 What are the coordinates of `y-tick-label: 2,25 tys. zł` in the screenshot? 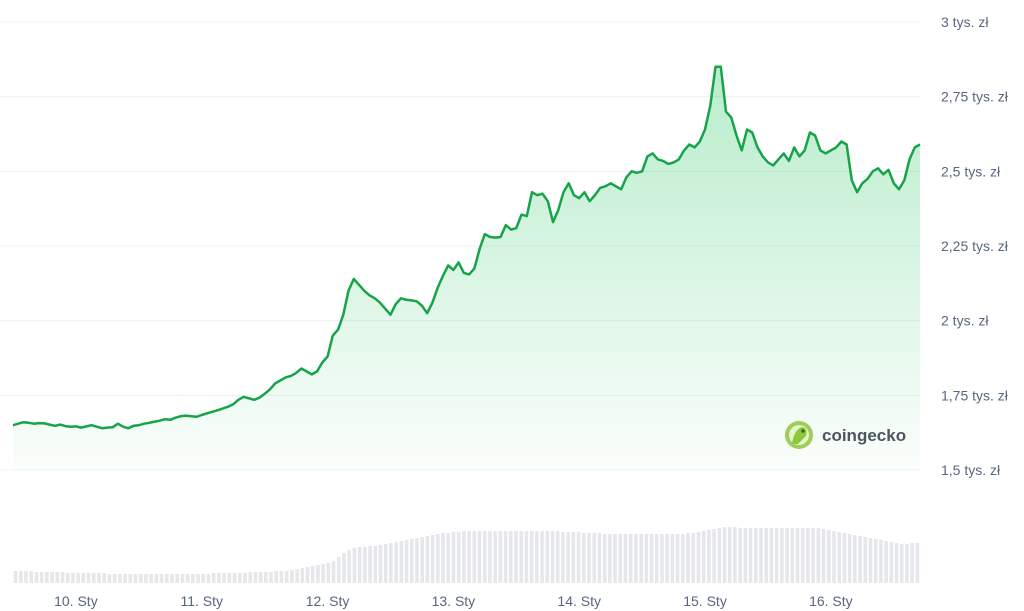 It's located at (975, 246).